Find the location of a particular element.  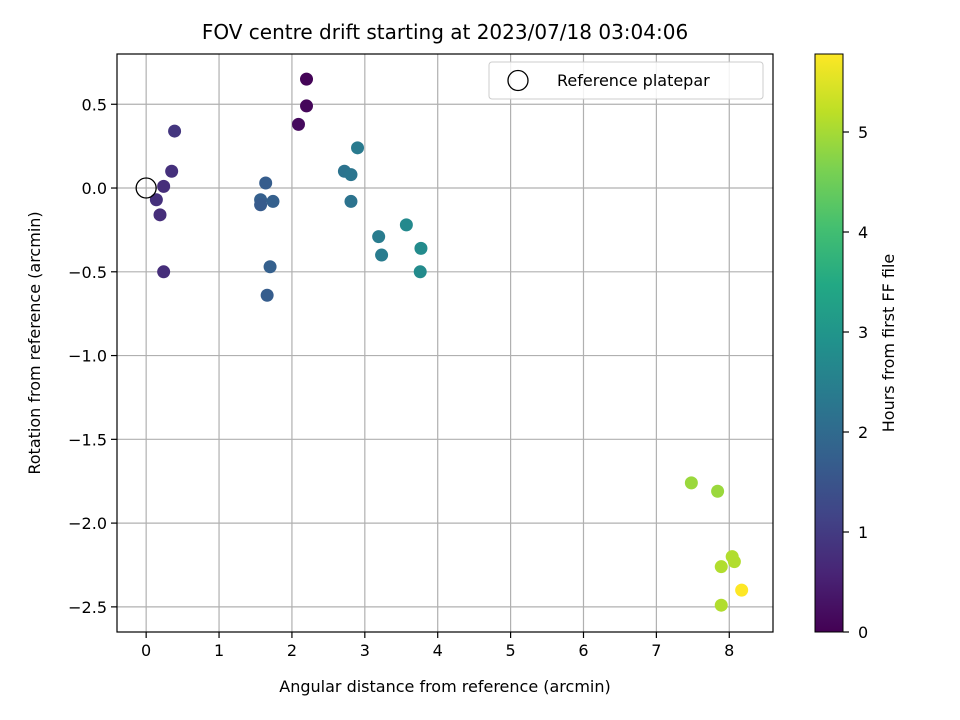

legend-box is located at coordinates (626, 80).